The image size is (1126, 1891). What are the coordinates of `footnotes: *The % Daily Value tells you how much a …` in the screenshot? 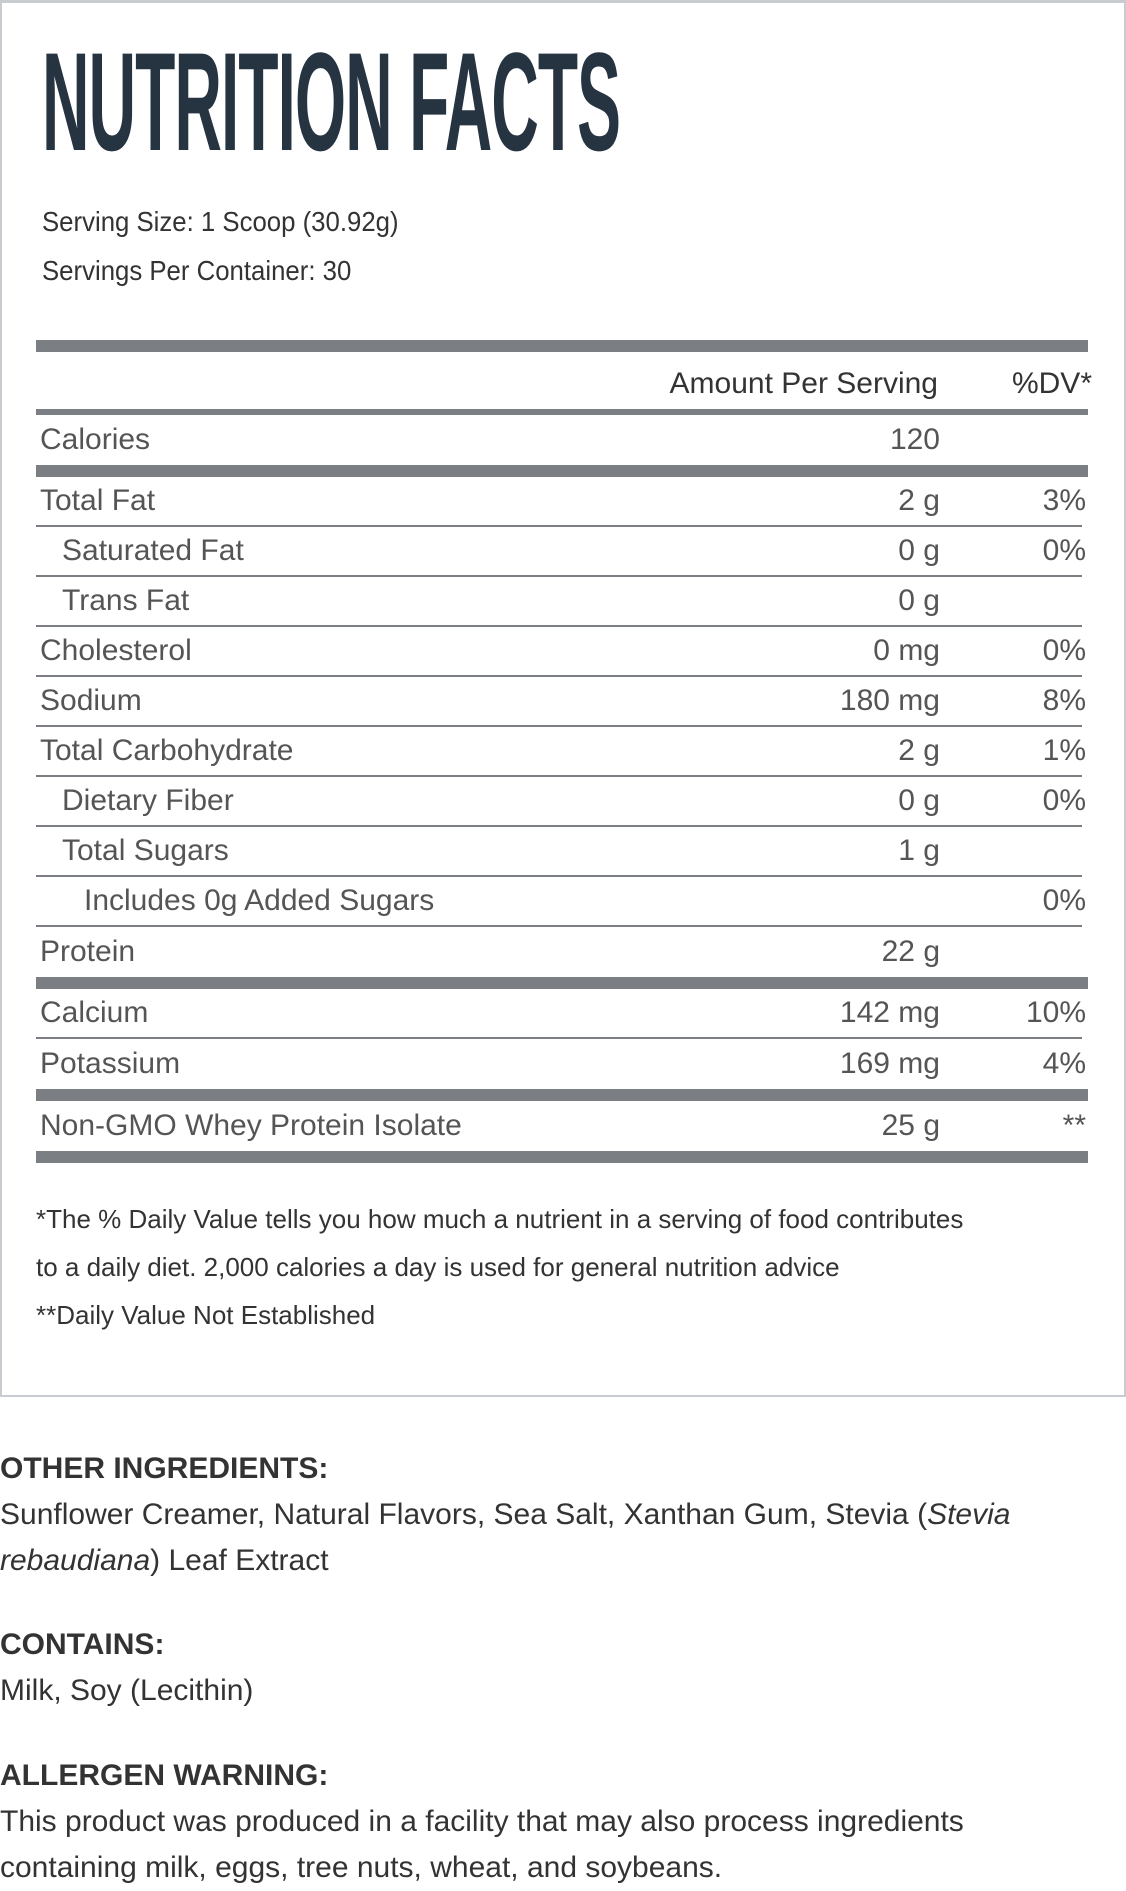 It's located at (499, 1267).